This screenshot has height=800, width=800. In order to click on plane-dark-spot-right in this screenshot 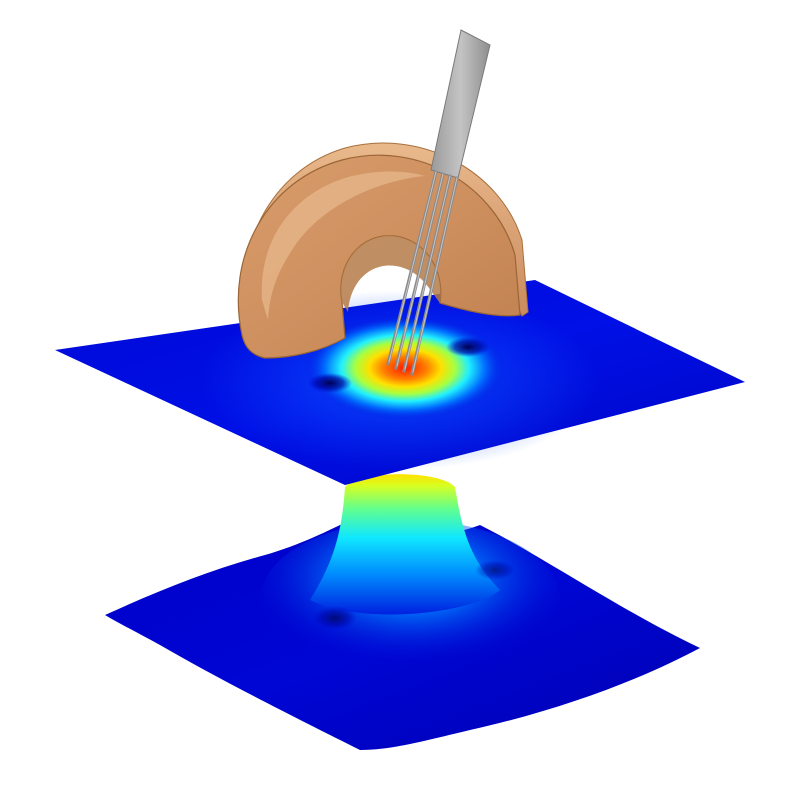, I will do `click(468, 347)`.